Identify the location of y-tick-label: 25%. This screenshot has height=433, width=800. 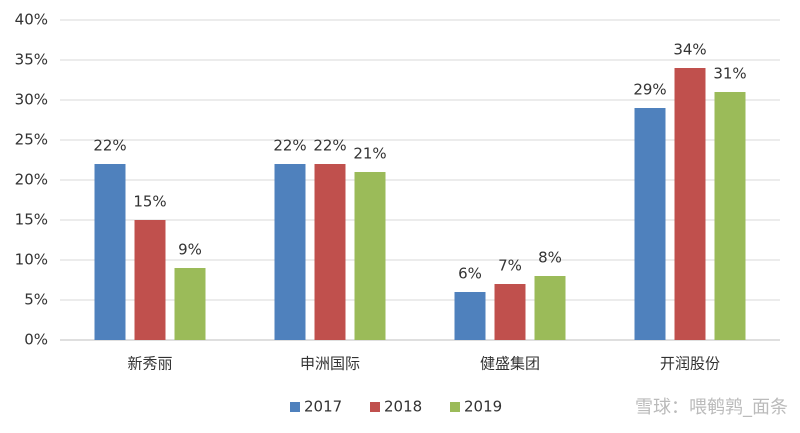
(31, 140).